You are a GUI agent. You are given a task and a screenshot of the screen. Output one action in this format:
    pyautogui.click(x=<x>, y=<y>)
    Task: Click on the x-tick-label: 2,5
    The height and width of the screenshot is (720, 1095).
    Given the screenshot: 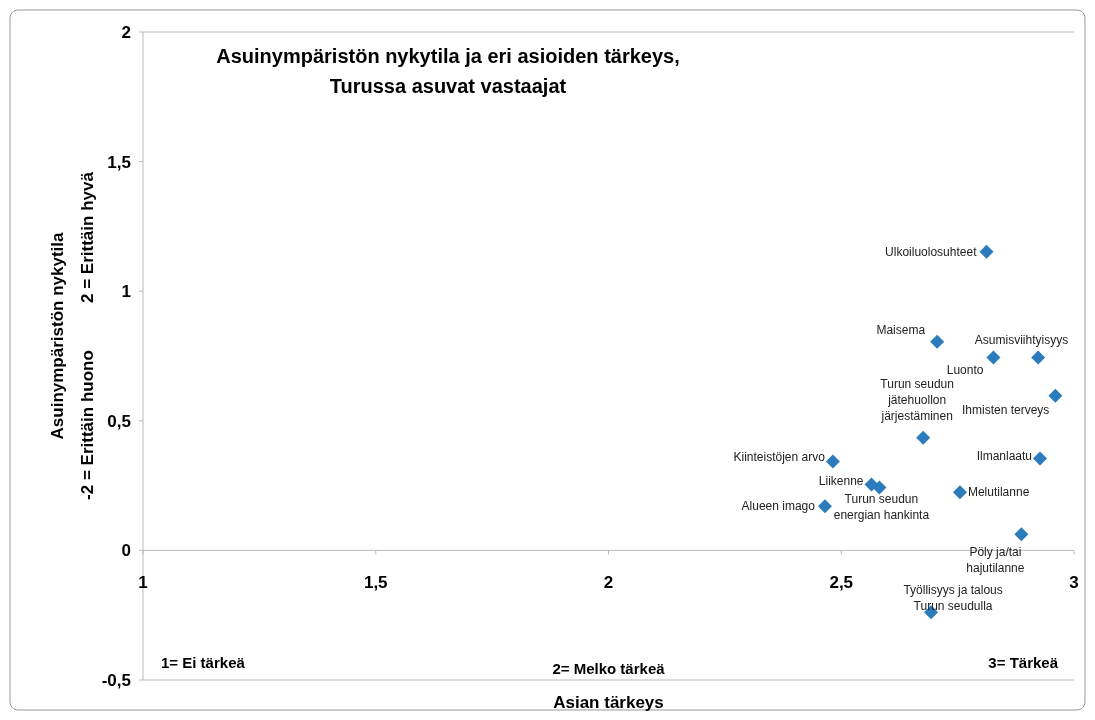 What is the action you would take?
    pyautogui.click(x=841, y=583)
    